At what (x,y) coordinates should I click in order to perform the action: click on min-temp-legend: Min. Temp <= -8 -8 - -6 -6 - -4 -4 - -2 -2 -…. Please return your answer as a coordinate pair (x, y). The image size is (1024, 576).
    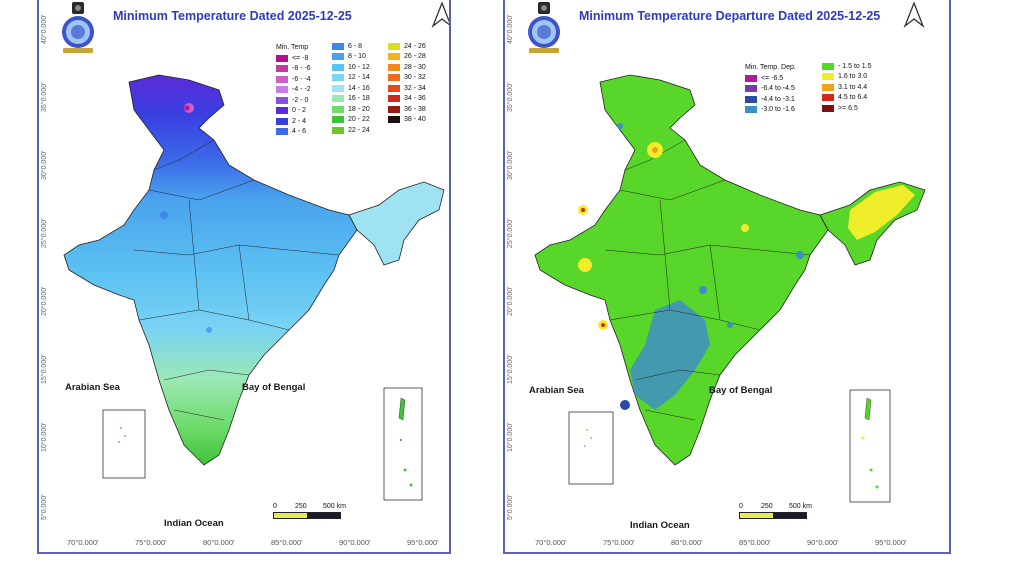
    Looking at the image, I should click on (361, 97).